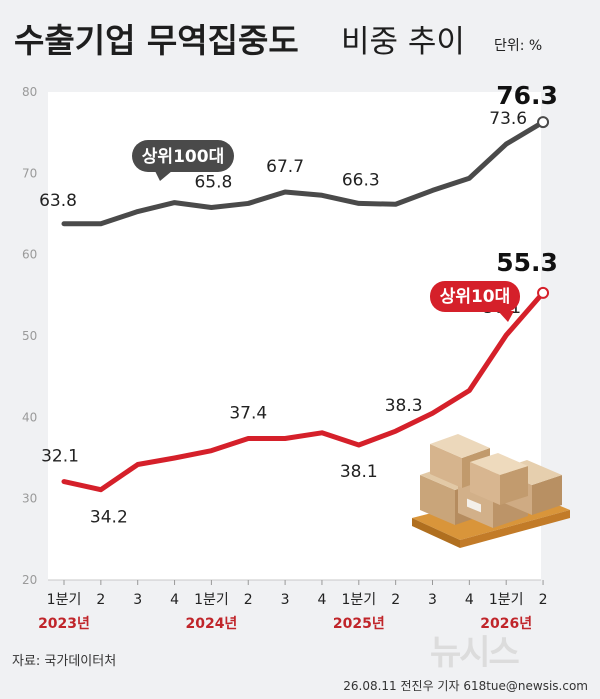  Describe the element at coordinates (475, 653) in the screenshot. I see `newsis-logo: 뉴시스` at that location.